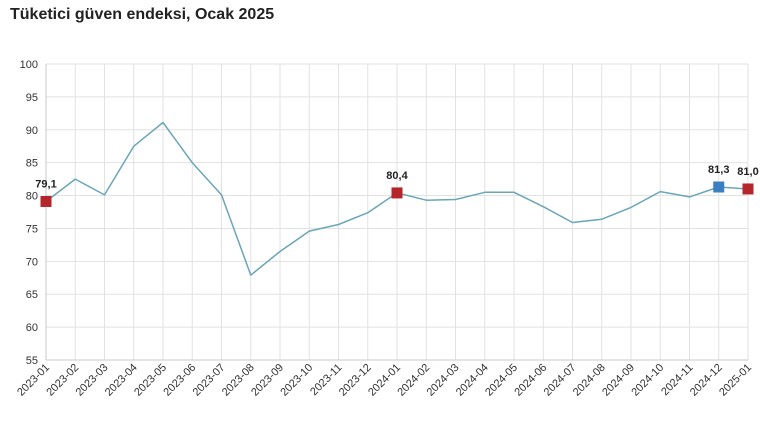 Image resolution: width=760 pixels, height=435 pixels. I want to click on data-label: 80,4, so click(397, 176).